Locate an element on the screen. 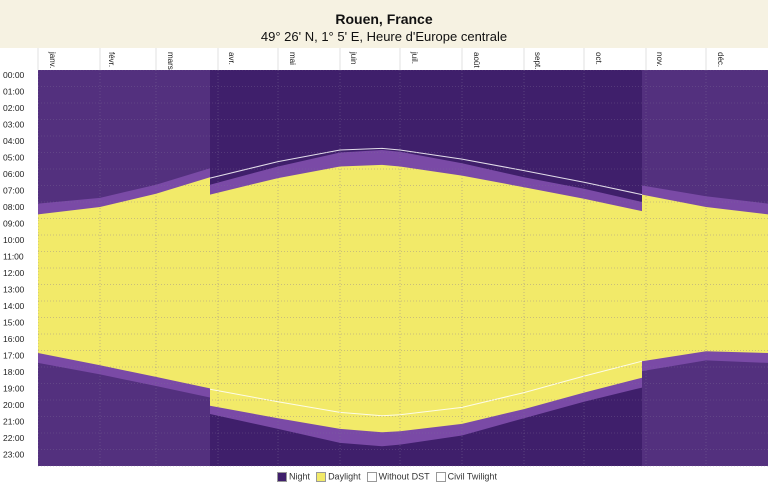 The height and width of the screenshot is (482, 768). hour-tick-label: 21:00 is located at coordinates (14, 422).